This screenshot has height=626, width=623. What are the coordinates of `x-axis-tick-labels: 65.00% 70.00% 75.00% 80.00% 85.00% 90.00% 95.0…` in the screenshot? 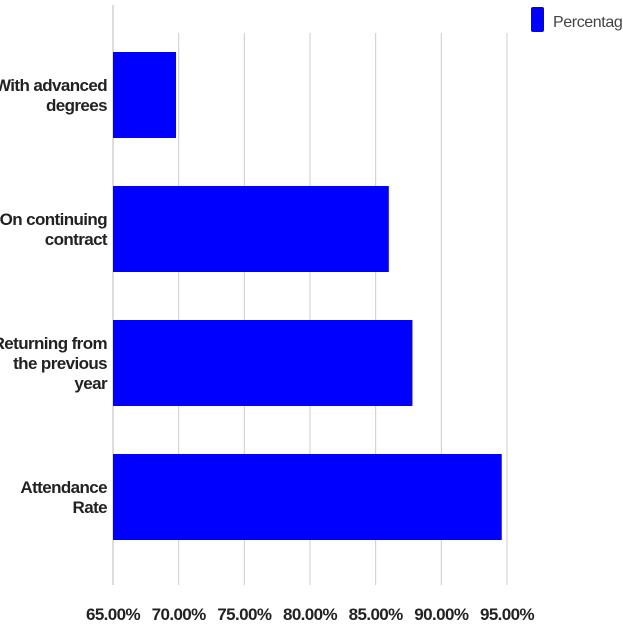 It's located at (310, 614).